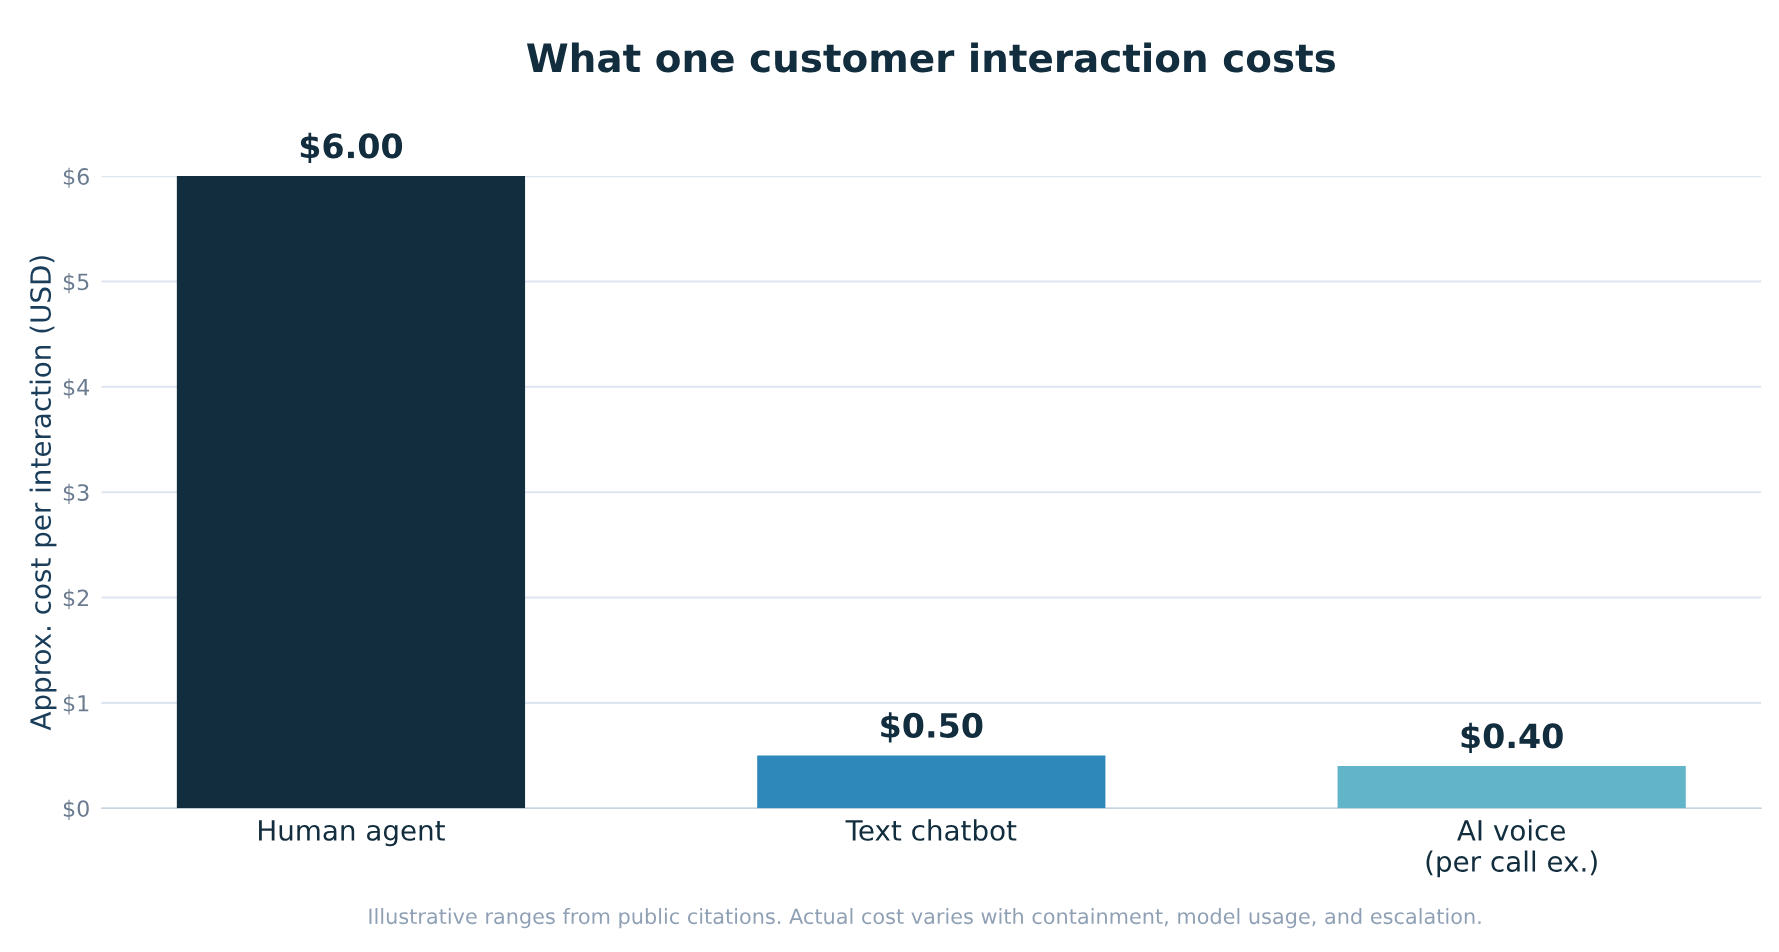 The height and width of the screenshot is (952, 1779). What do you see at coordinates (351, 147) in the screenshot?
I see `data-label: $6.00` at bounding box center [351, 147].